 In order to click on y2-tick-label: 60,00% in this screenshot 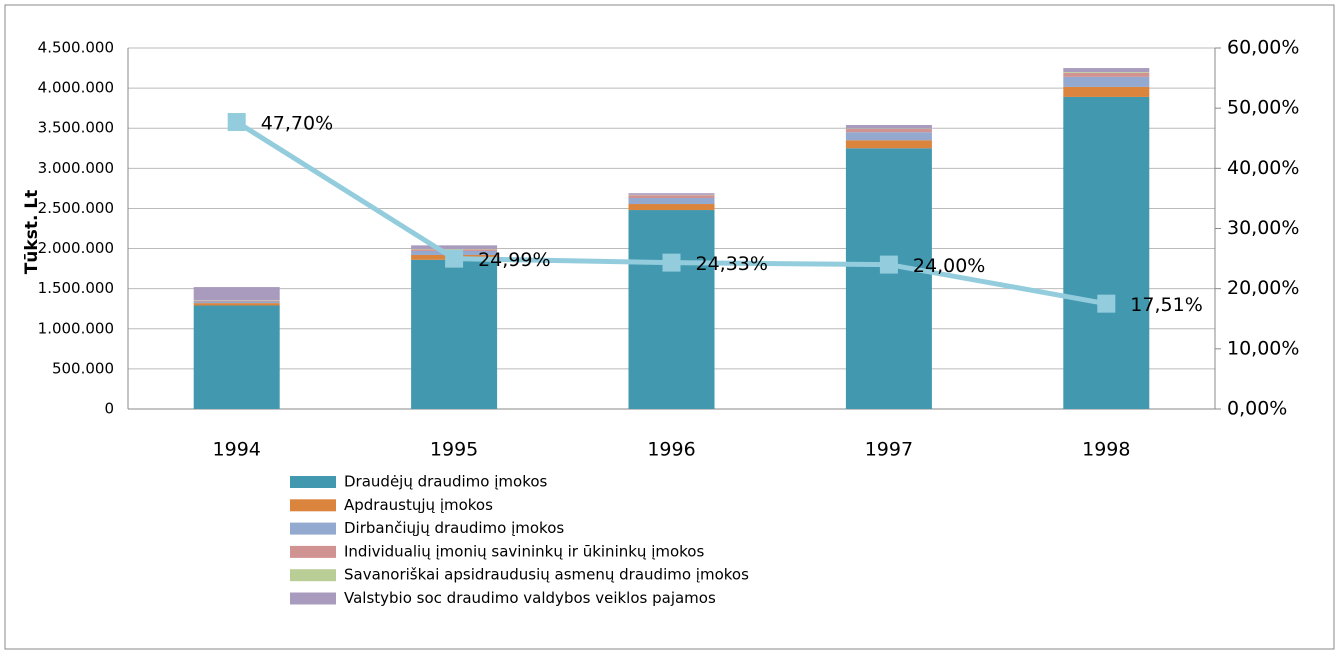, I will do `click(1263, 48)`.